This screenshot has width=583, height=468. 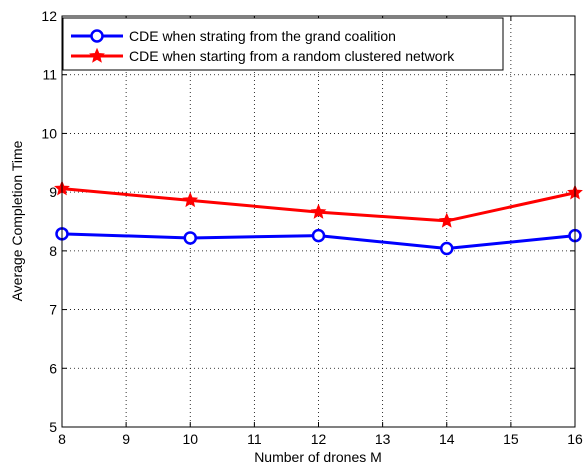 What do you see at coordinates (383, 439) in the screenshot?
I see `x-tick-label: 13` at bounding box center [383, 439].